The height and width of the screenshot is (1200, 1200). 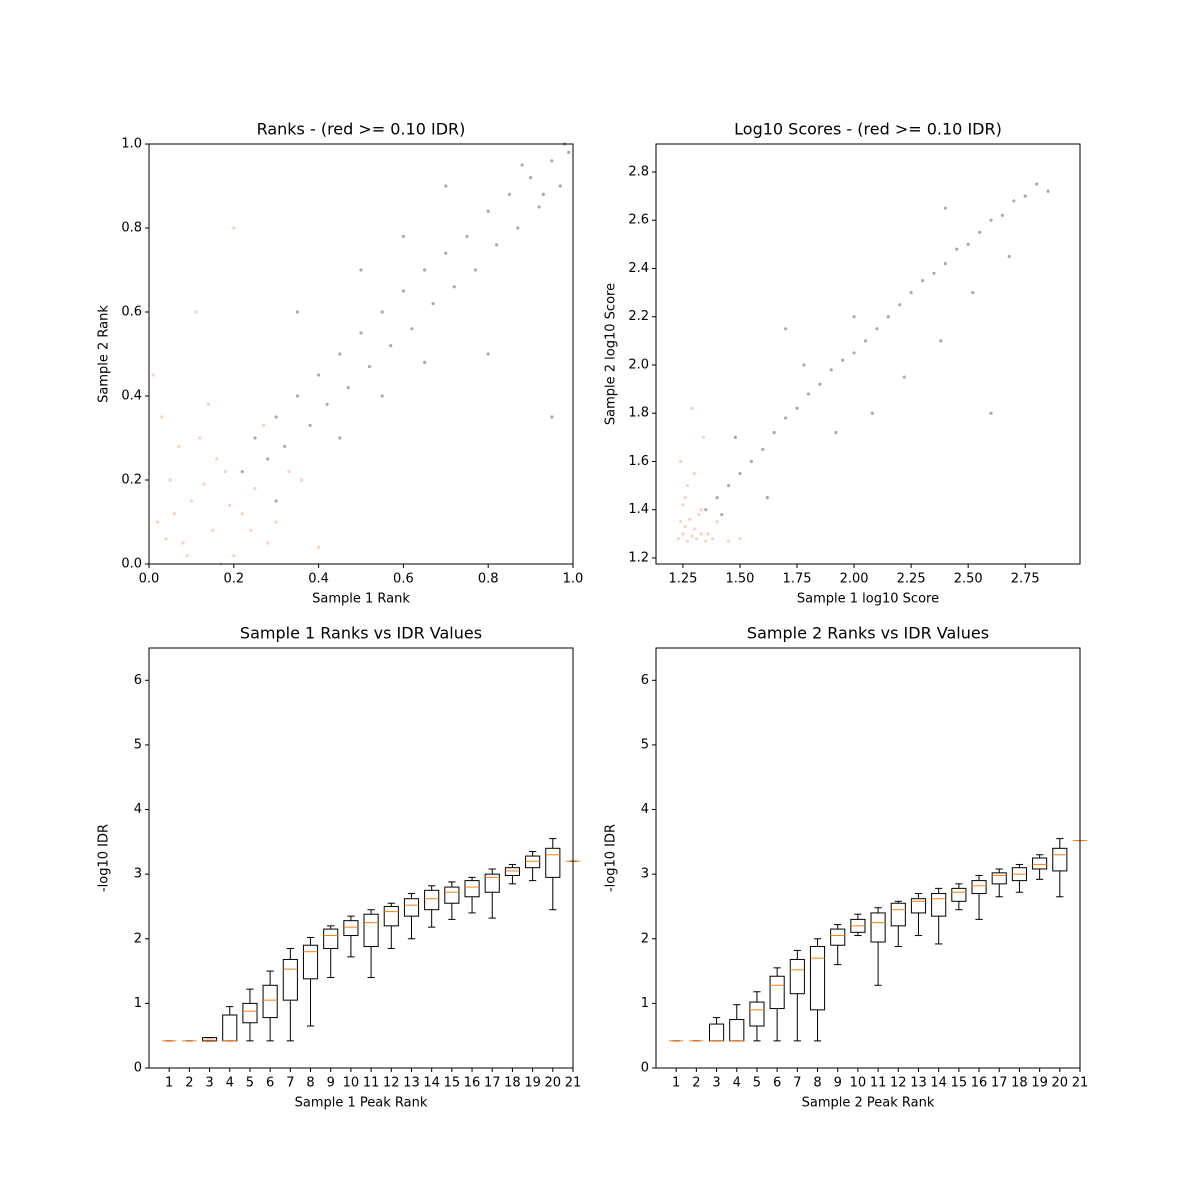 I want to click on y-tick-label: 2.6, so click(x=638, y=220).